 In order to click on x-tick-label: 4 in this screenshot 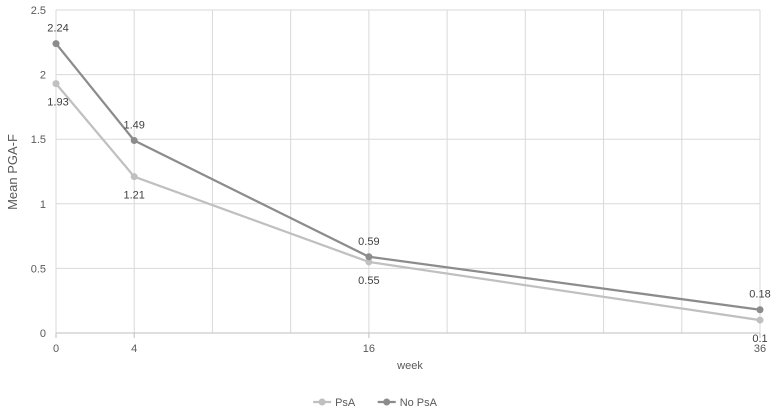, I will do `click(134, 349)`.